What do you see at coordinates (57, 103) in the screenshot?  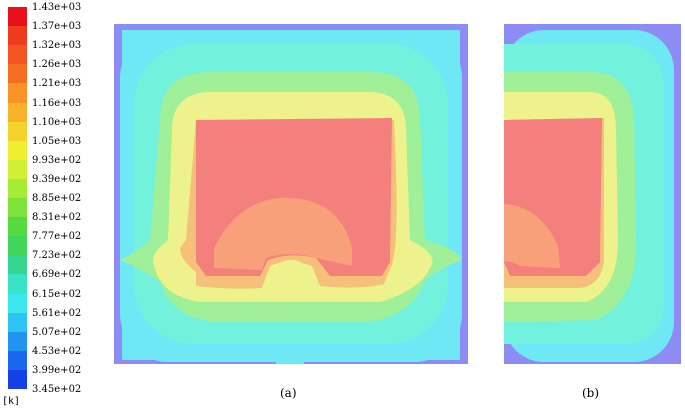 I see `legend-tick-label: 1.16e+03` at bounding box center [57, 103].